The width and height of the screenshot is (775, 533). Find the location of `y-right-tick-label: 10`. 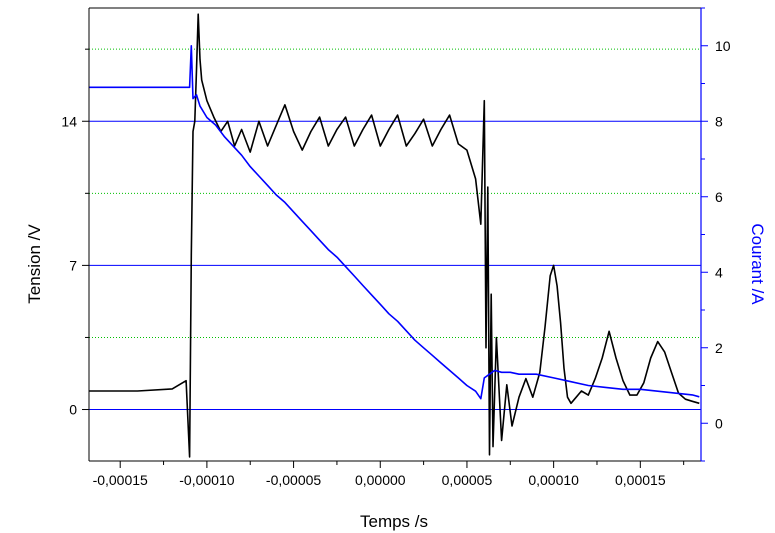

y-right-tick-label: 10 is located at coordinates (723, 46).